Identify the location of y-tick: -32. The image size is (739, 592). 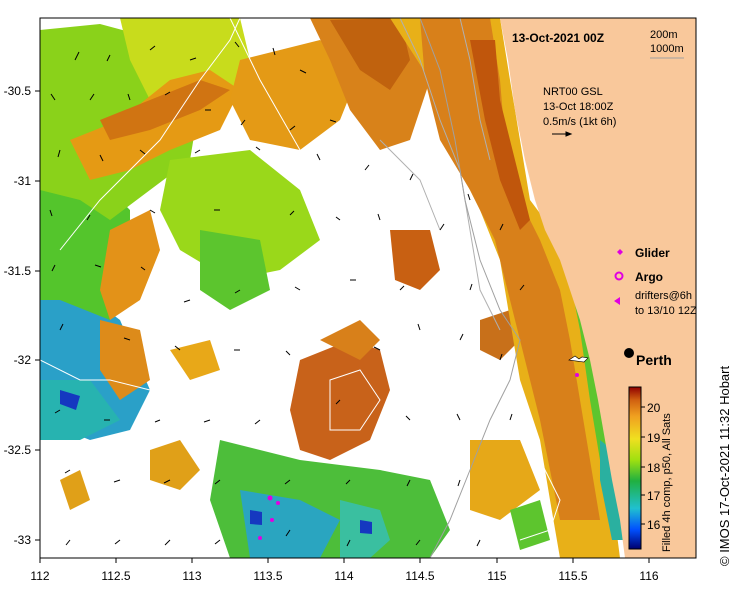
(23, 360).